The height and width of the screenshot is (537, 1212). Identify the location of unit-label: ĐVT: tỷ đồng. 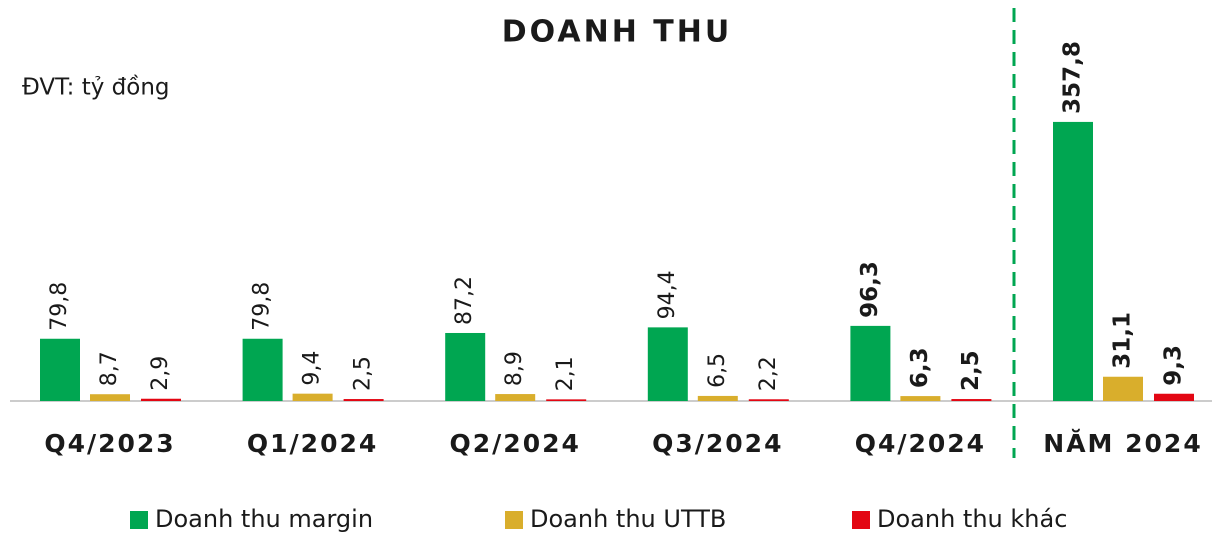
(96, 88).